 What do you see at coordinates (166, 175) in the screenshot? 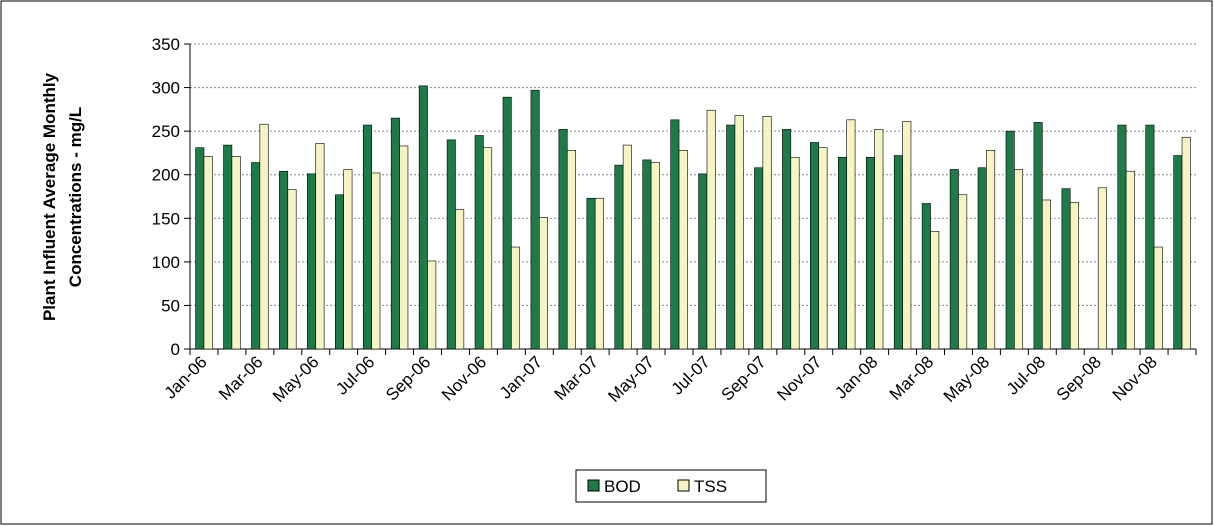
I see `y-tick-label: 200` at bounding box center [166, 175].